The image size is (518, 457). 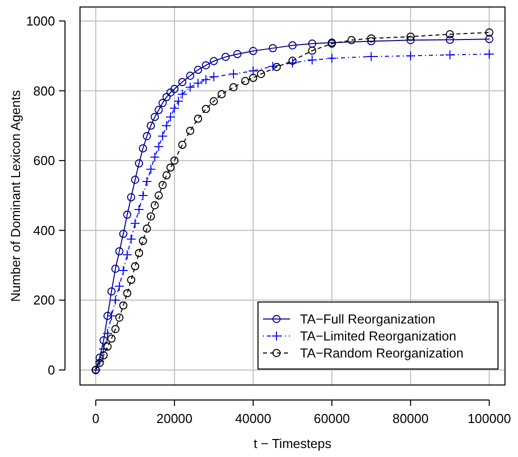 I want to click on y-tick-label: 200, so click(x=44, y=300).